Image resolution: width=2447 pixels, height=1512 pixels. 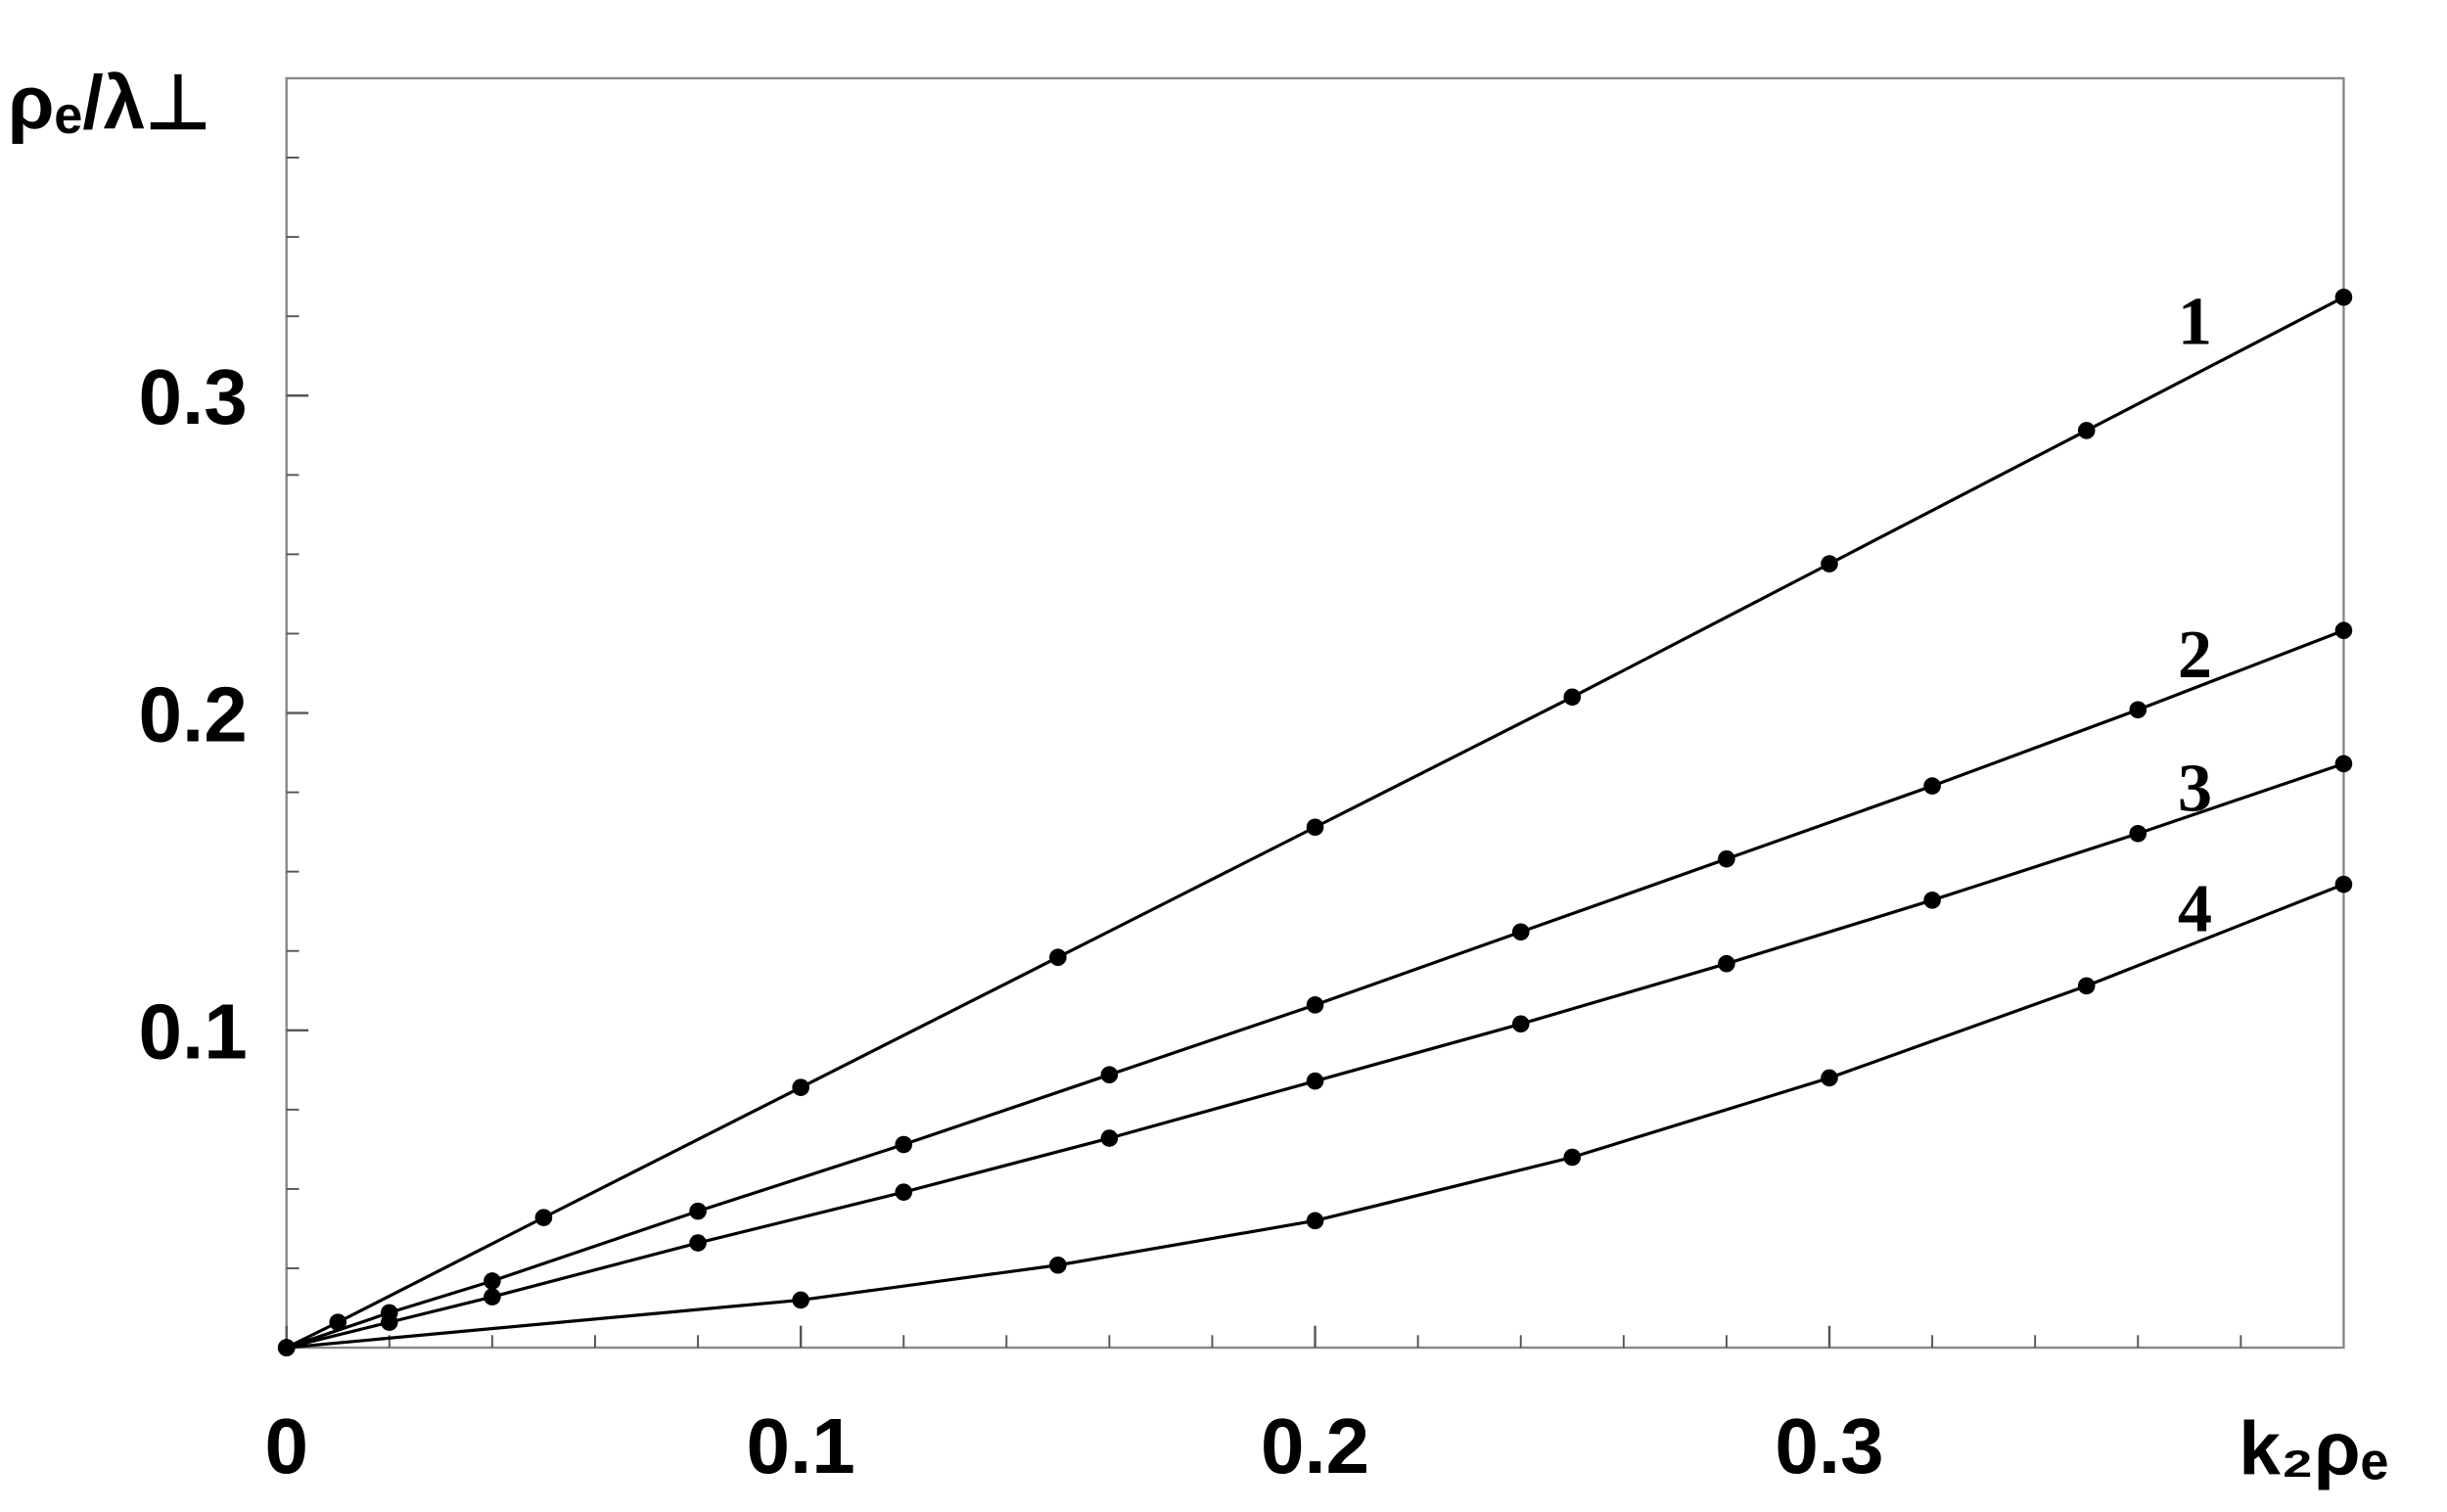 I want to click on curve-label: 4, so click(x=2195, y=909).